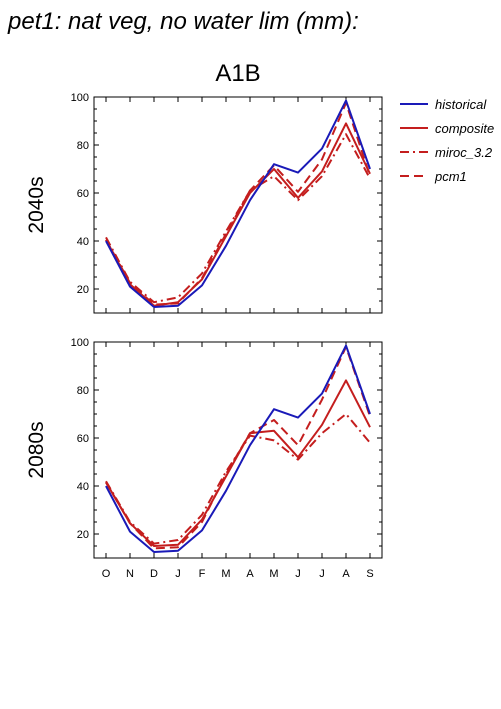  I want to click on page-title: pet1: nat veg, no water lim (mm):, so click(183, 21).